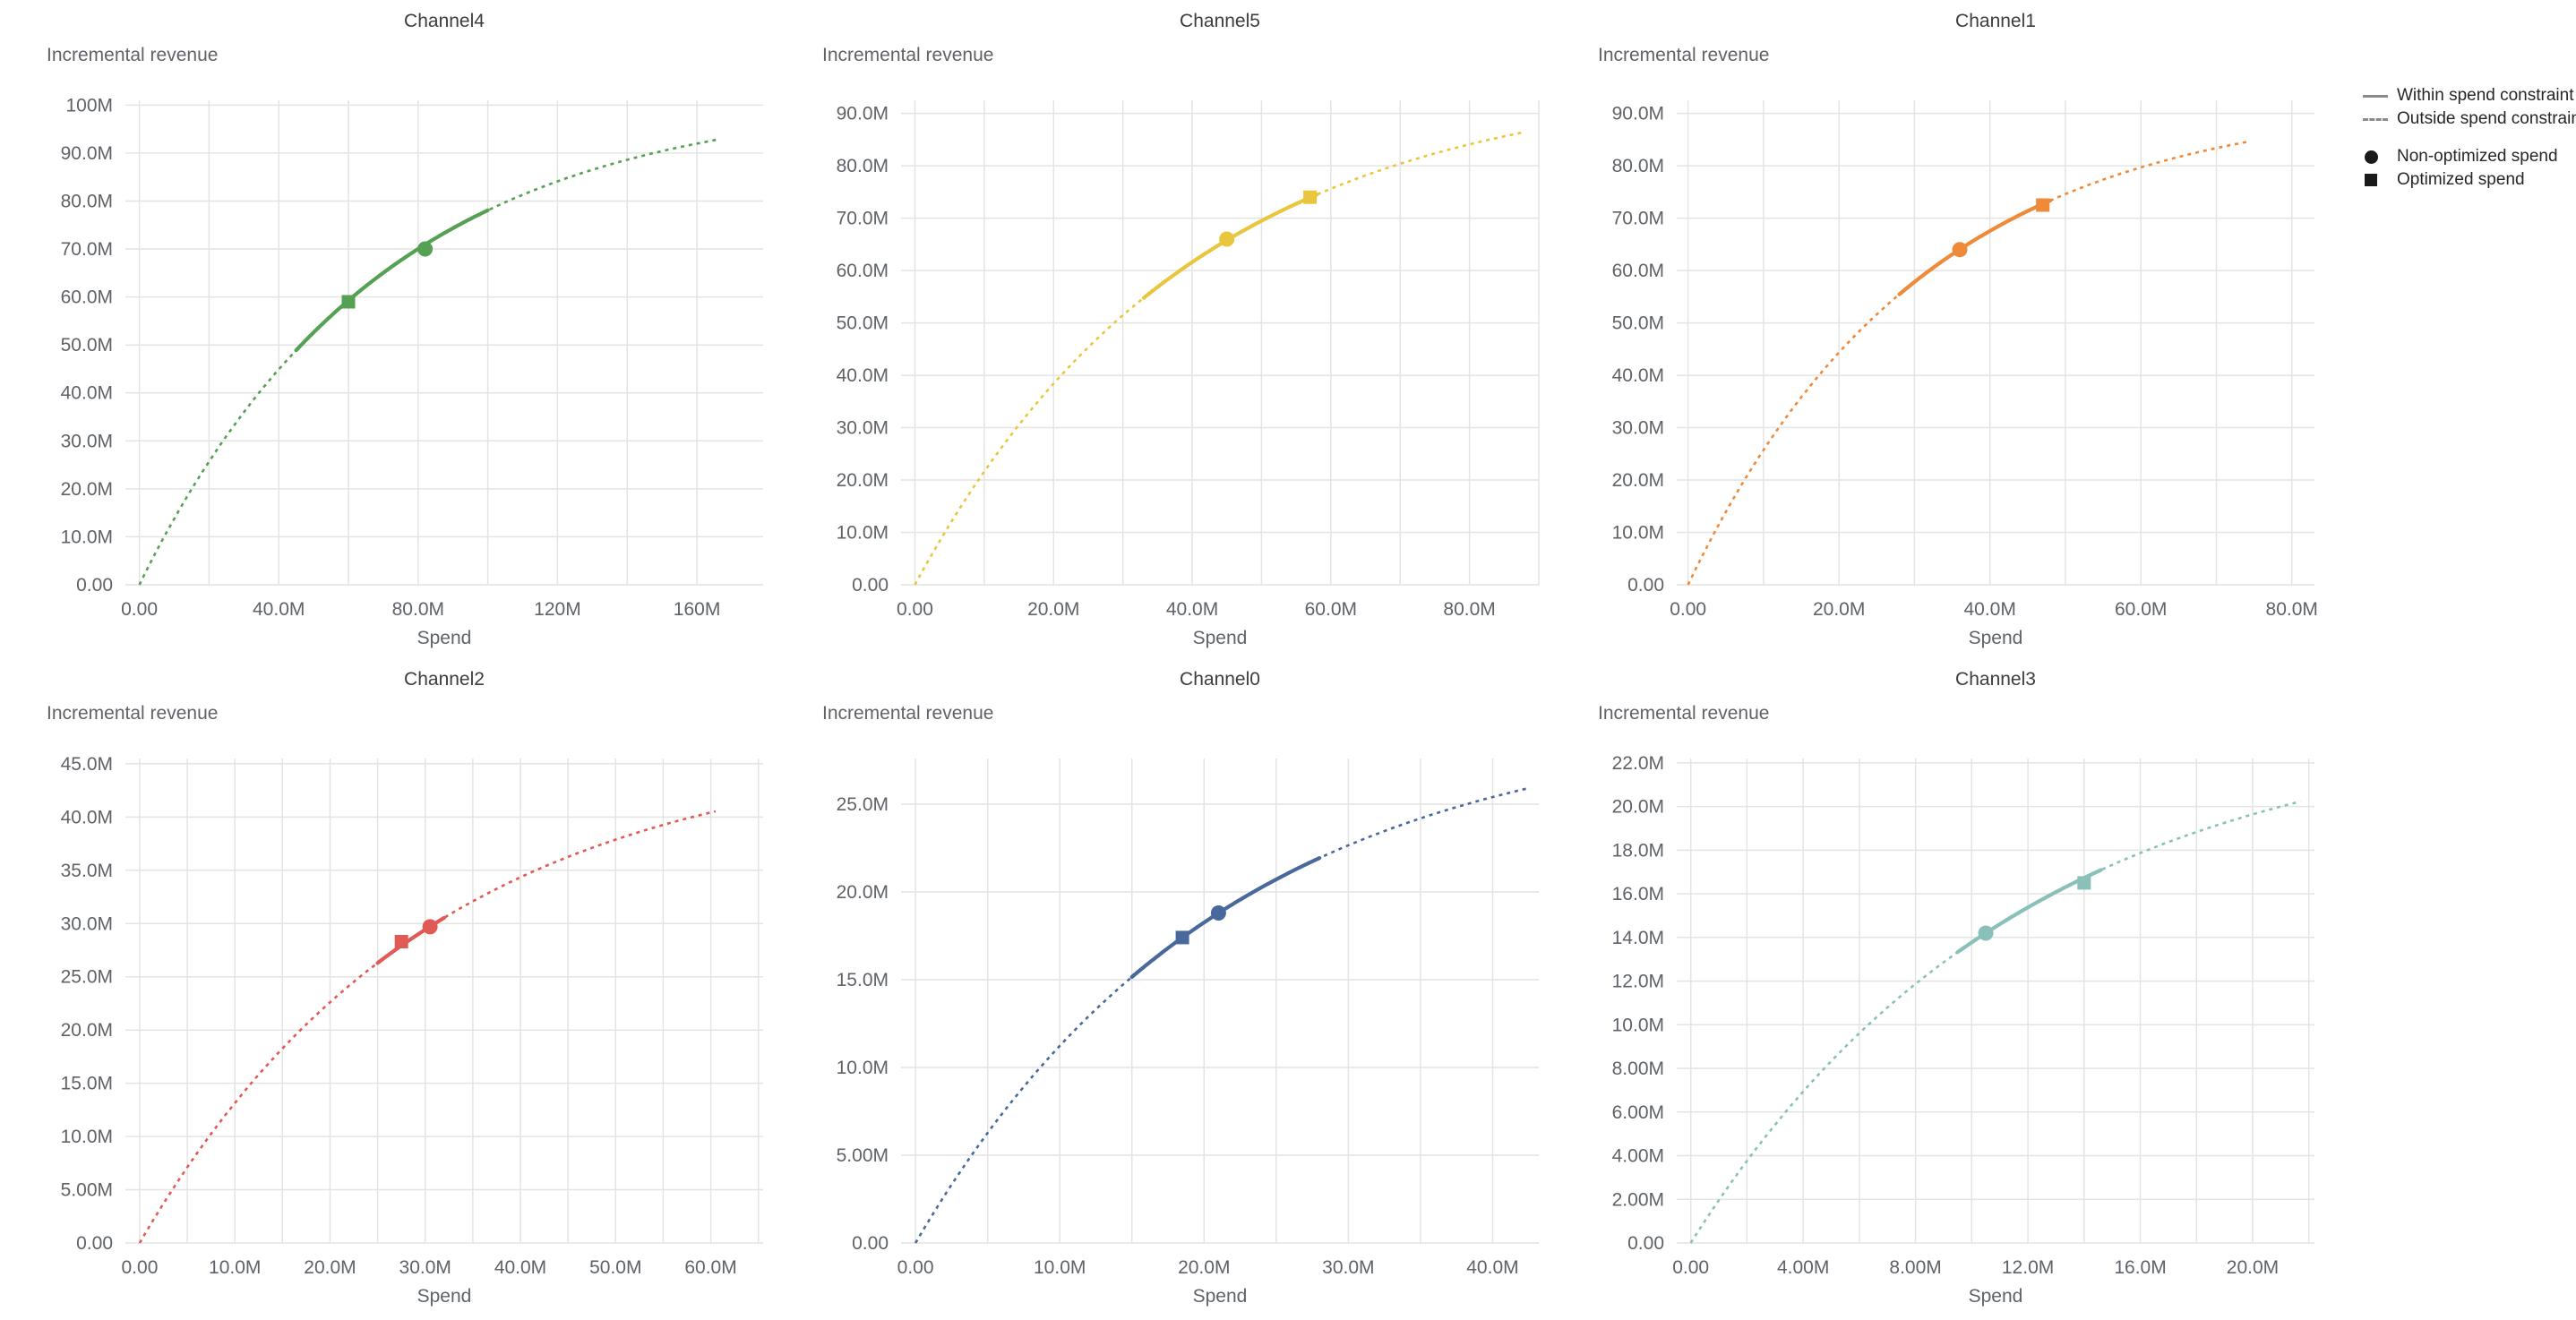 The height and width of the screenshot is (1320, 2576). What do you see at coordinates (2486, 119) in the screenshot?
I see `legend-label: Outside spend constraint` at bounding box center [2486, 119].